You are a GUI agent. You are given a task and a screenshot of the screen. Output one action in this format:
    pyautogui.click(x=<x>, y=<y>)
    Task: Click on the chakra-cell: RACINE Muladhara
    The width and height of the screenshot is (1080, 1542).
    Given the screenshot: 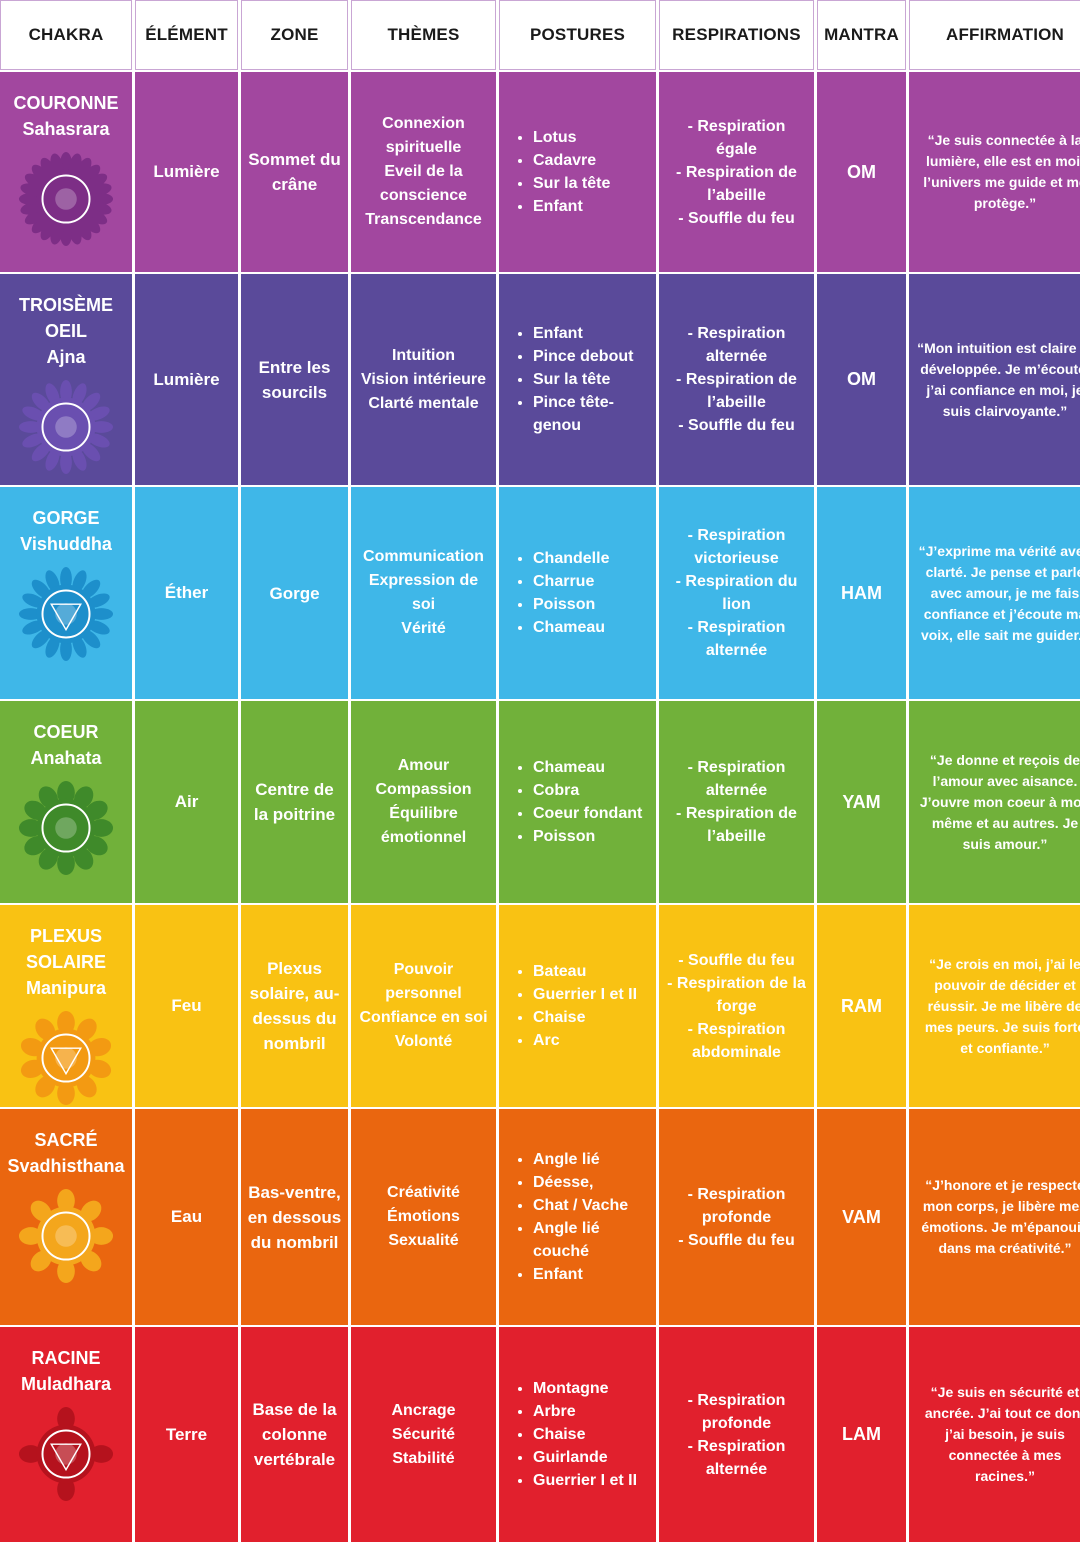 What is the action you would take?
    pyautogui.click(x=66, y=1434)
    